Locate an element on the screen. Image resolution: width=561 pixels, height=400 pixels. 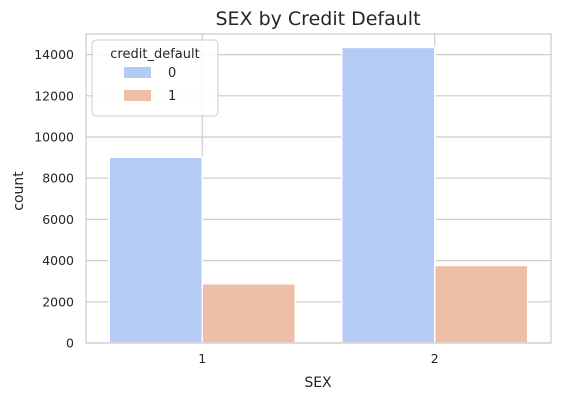
chart-title: SEX by Credit Default is located at coordinates (317, 19).